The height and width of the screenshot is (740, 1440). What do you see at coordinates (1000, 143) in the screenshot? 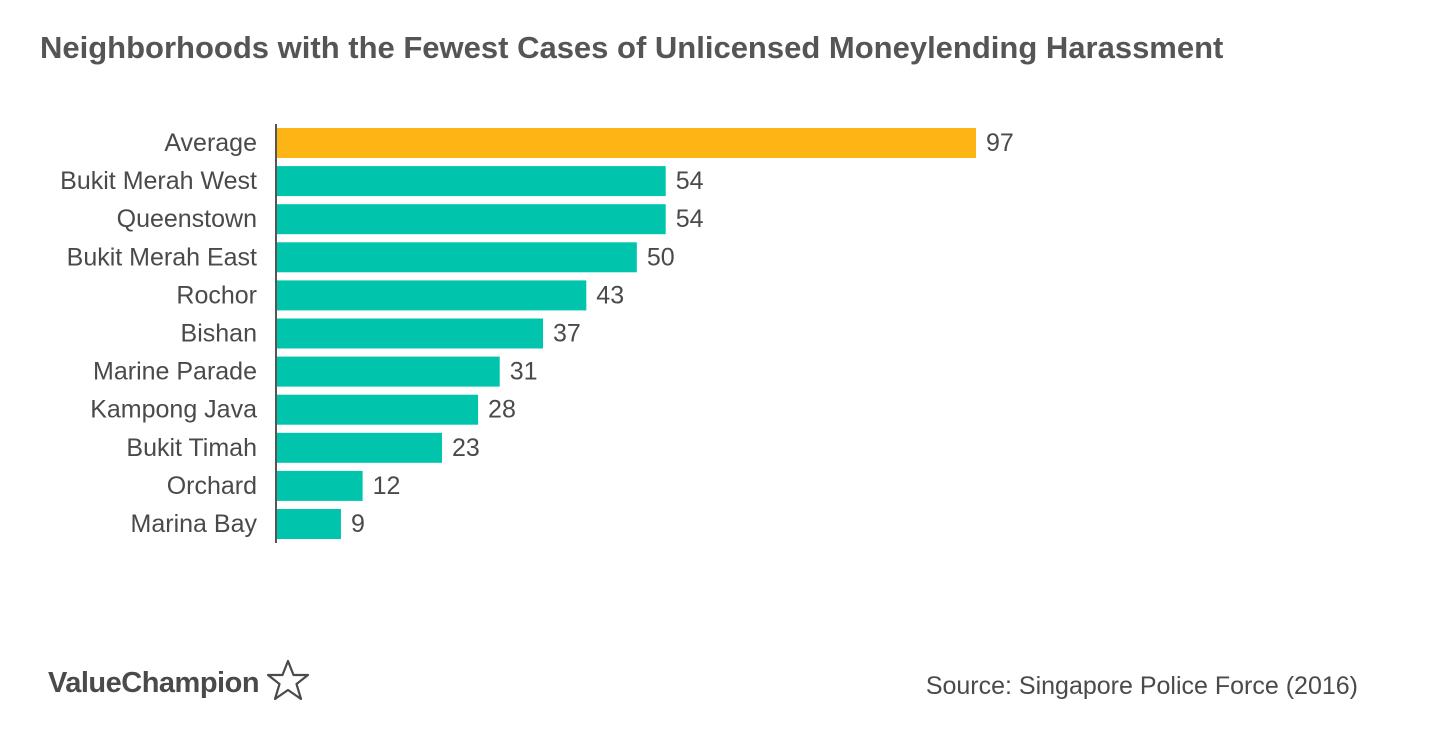
I see `value-label: 97` at bounding box center [1000, 143].